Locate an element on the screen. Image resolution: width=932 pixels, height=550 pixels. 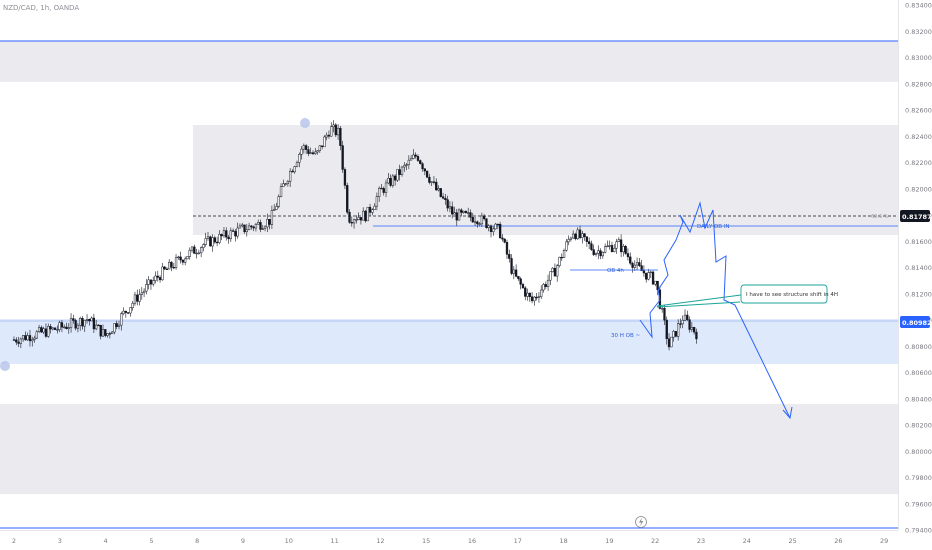
time-tick-label: 19 is located at coordinates (609, 541).